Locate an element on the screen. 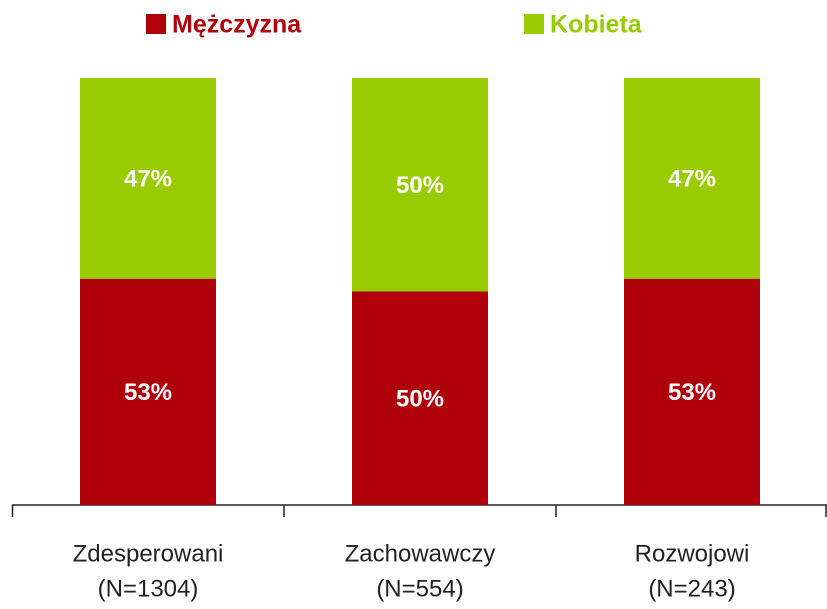 The width and height of the screenshot is (827, 609). x-tick-label: Zachowawczy is located at coordinates (420, 553).